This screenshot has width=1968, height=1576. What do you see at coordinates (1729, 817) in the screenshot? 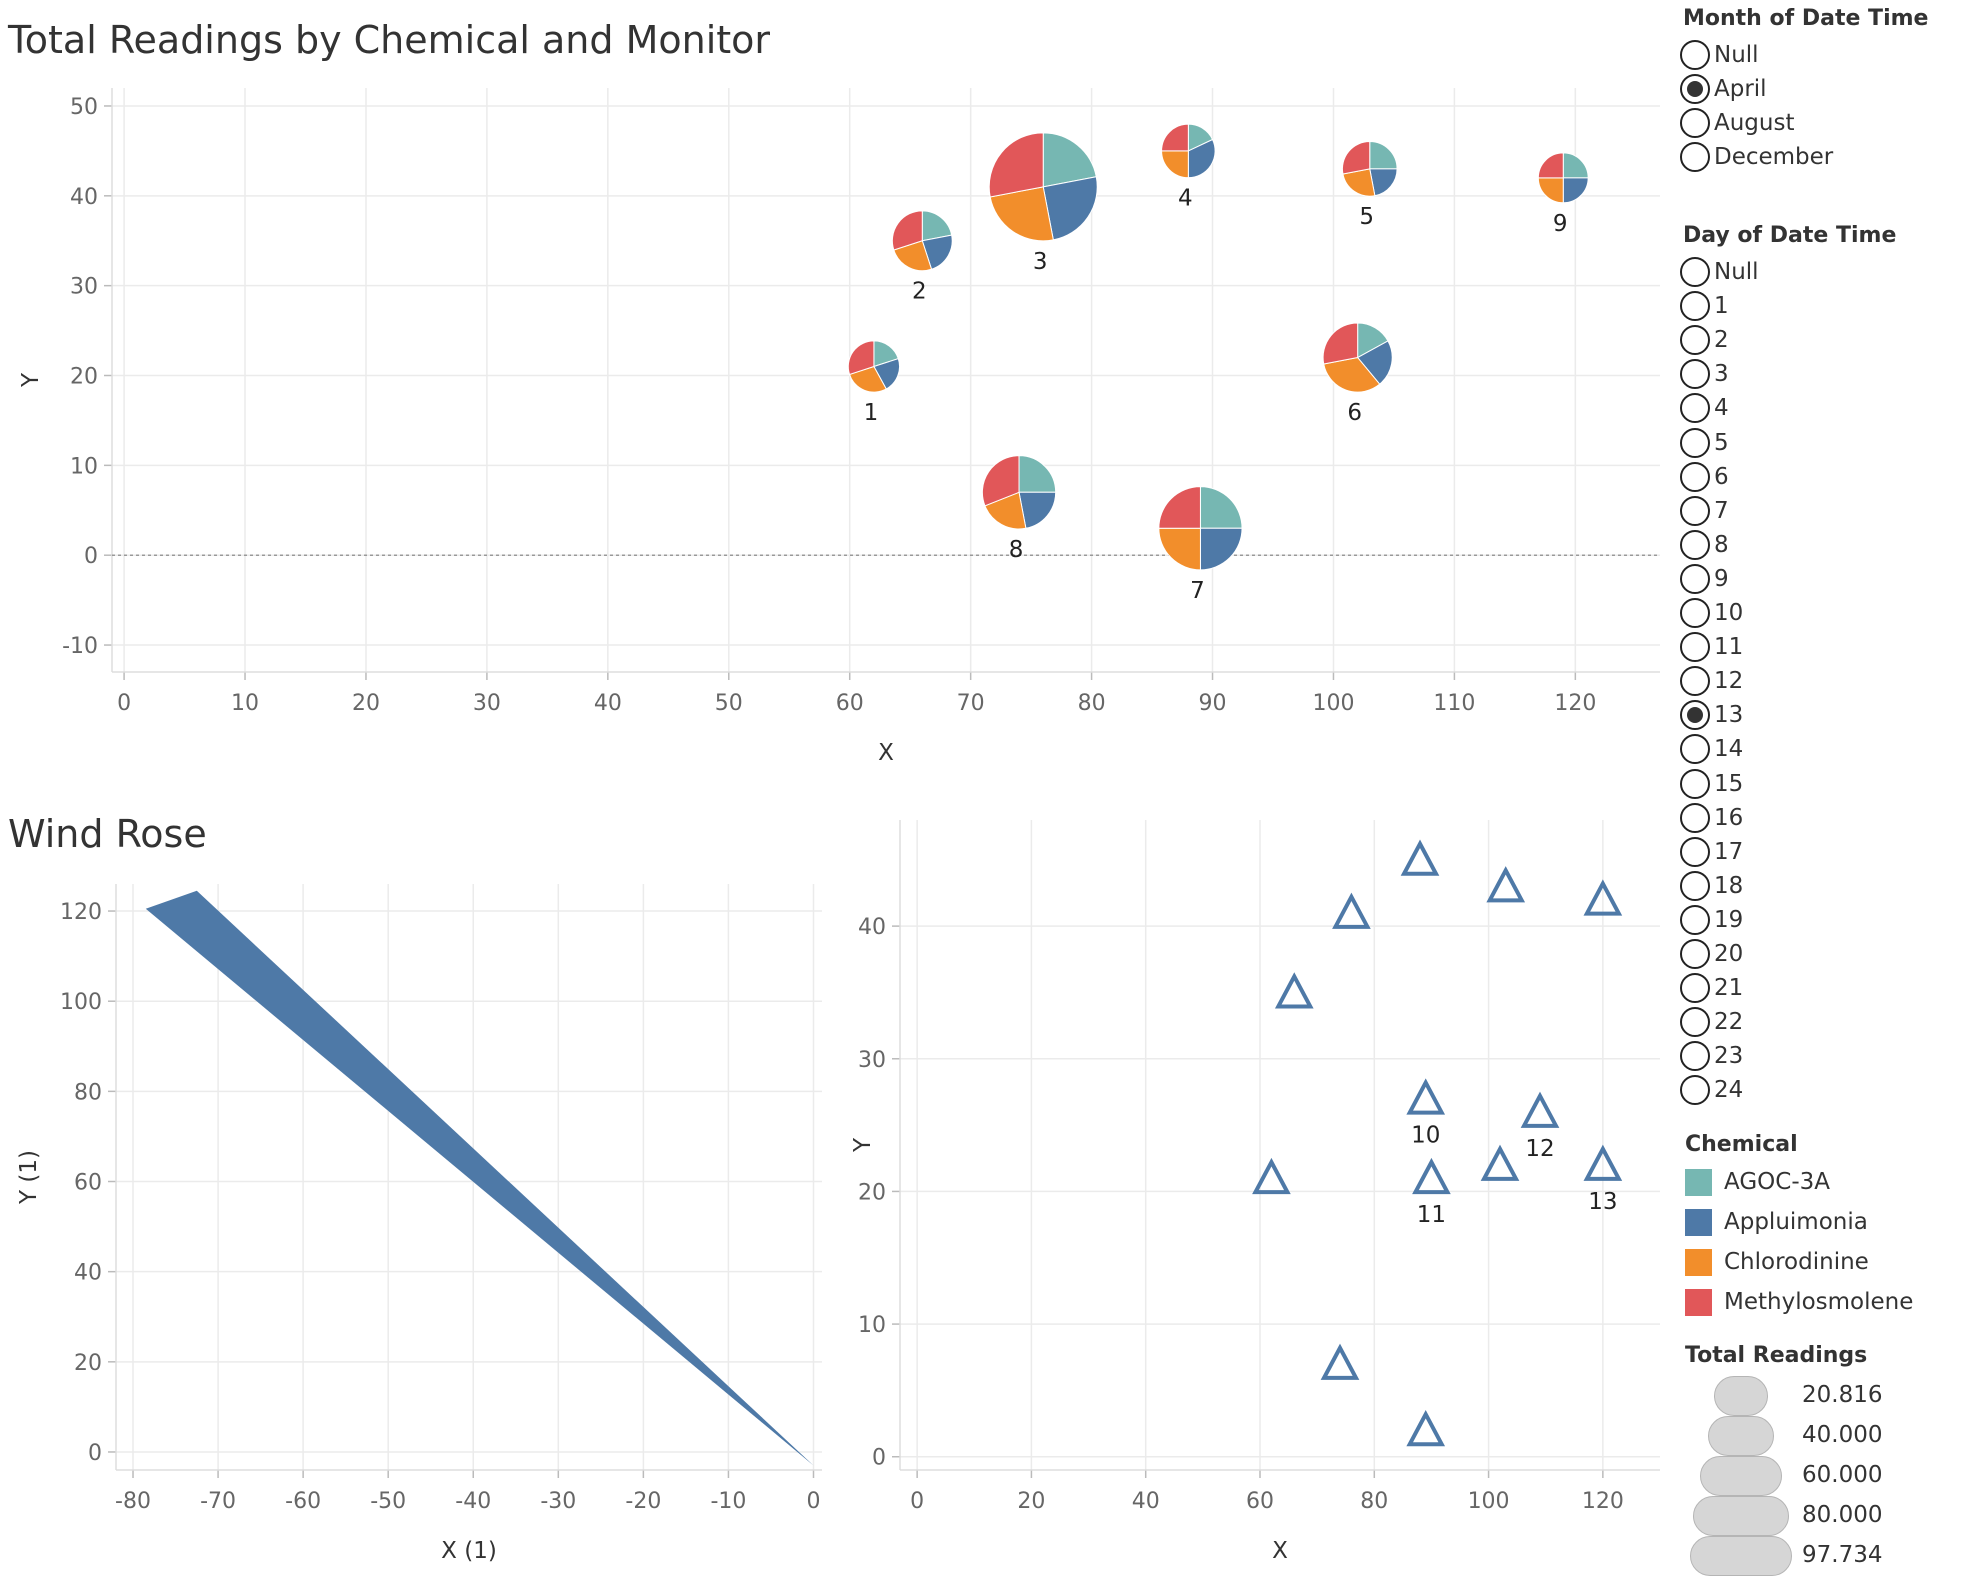
I see `day-filter-option-label: 16` at bounding box center [1729, 817].